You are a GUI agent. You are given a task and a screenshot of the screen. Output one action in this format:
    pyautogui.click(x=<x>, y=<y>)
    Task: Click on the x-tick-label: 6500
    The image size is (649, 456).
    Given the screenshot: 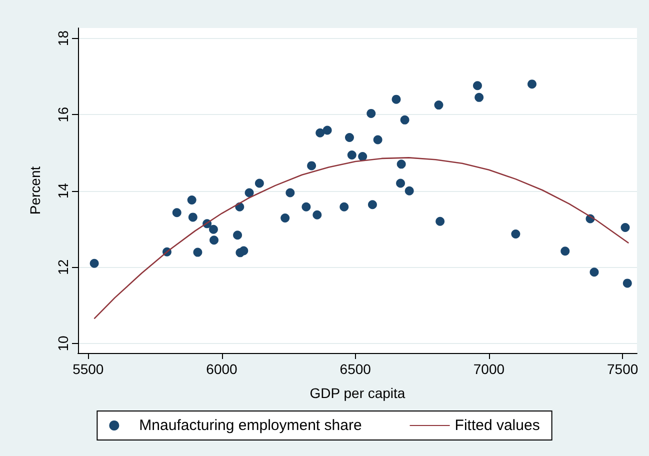 What is the action you would take?
    pyautogui.click(x=356, y=369)
    